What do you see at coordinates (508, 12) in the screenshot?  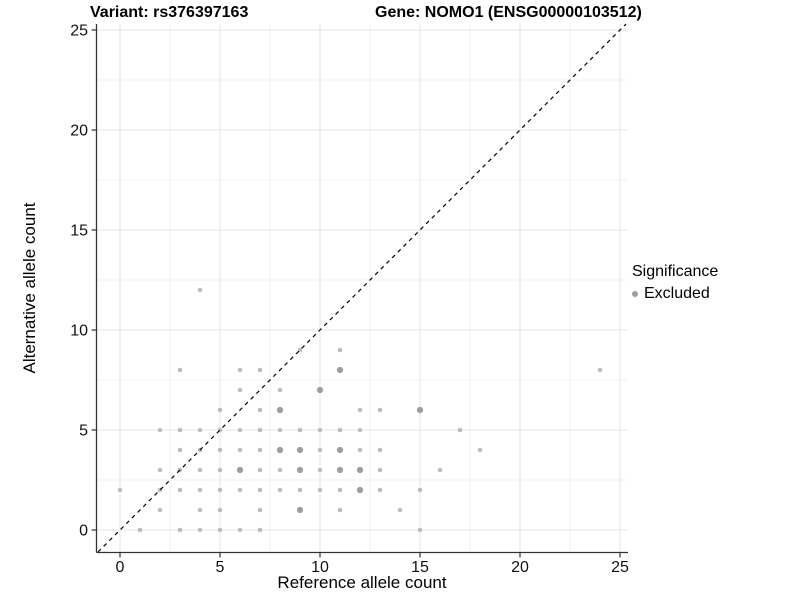 I see `plot-title-gene: Gene: NOMO1 (ENSG00000103512)` at bounding box center [508, 12].